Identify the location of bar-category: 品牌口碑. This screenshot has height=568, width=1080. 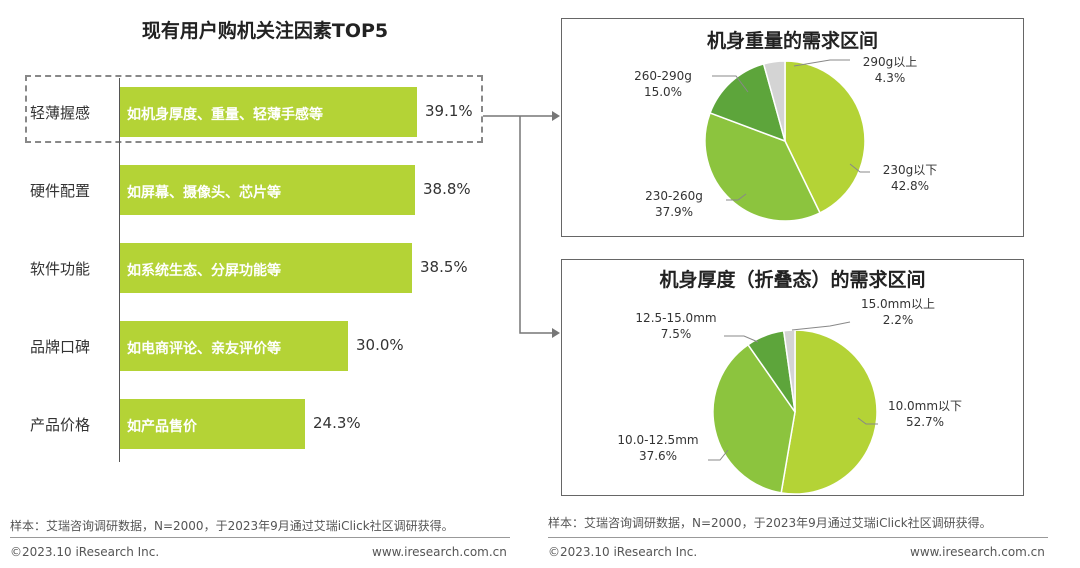
(60, 347).